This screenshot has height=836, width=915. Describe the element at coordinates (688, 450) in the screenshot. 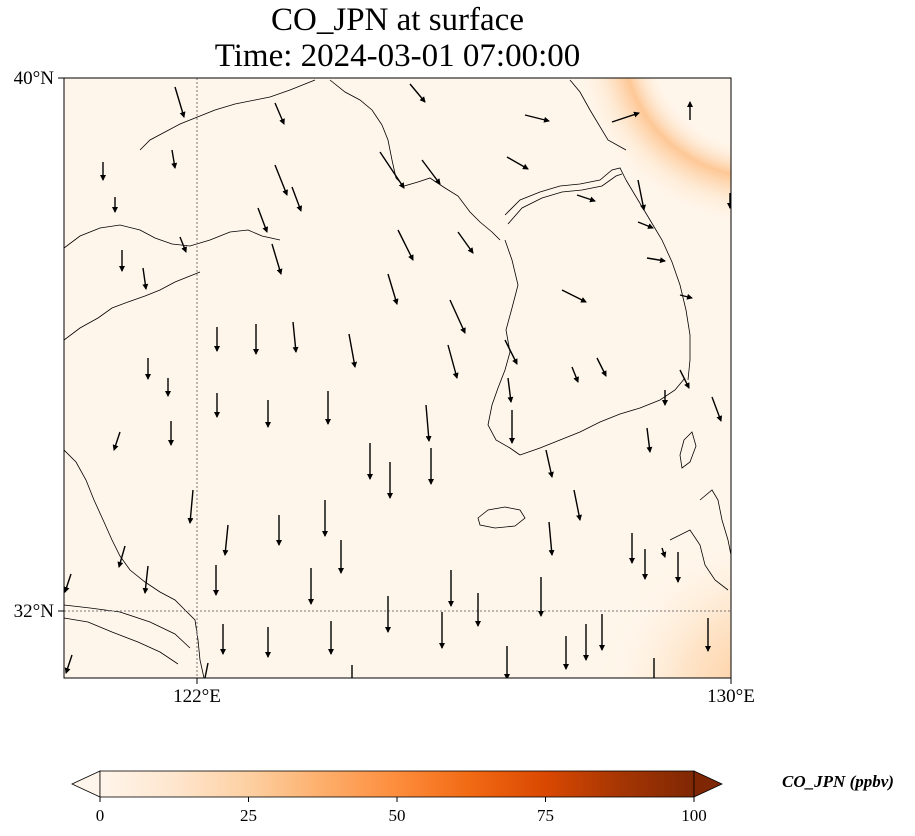

I see `coastline-tsushima` at that location.